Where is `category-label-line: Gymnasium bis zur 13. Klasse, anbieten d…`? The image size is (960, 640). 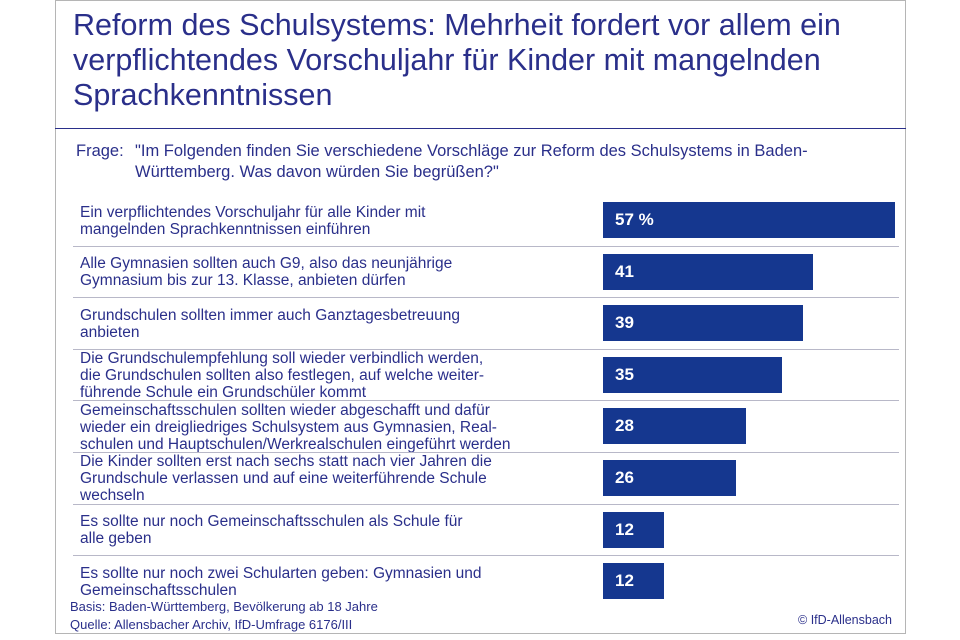 category-label-line: Gymnasium bis zur 13. Klasse, anbieten d… is located at coordinates (243, 281).